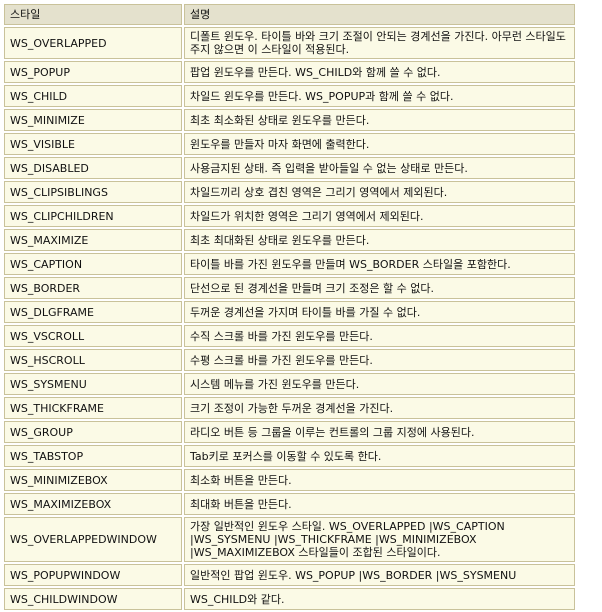  What do you see at coordinates (93, 144) in the screenshot?
I see `style-name-cell: WS_VISIBLE` at bounding box center [93, 144].